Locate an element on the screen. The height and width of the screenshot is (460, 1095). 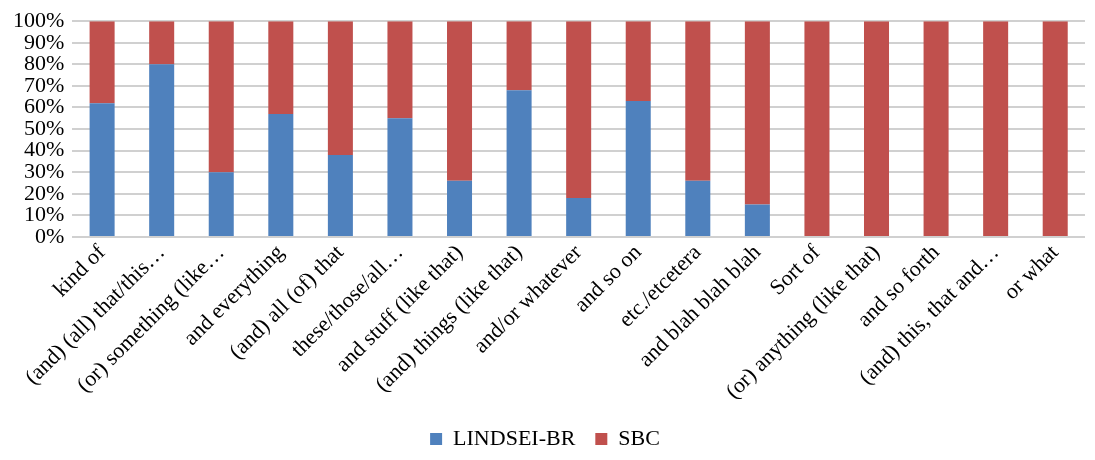
legend-label: LINDSEI-BR is located at coordinates (514, 437).